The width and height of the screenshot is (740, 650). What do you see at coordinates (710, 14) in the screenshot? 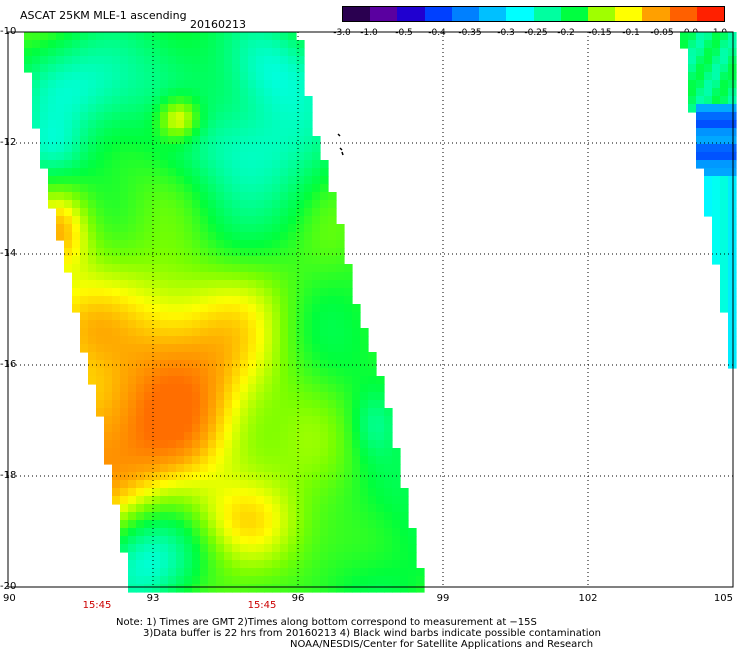
I see `colorbar-segment` at bounding box center [710, 14].